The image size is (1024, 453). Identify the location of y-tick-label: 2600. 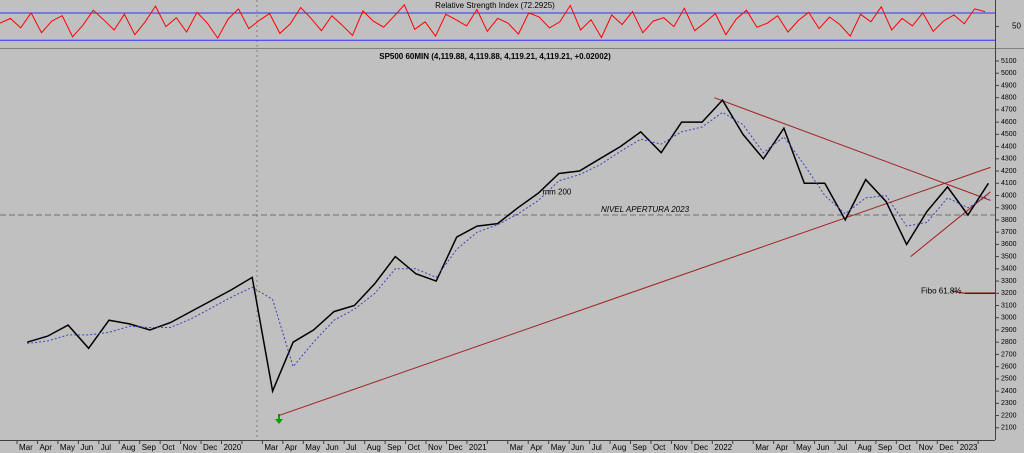
(1009, 366).